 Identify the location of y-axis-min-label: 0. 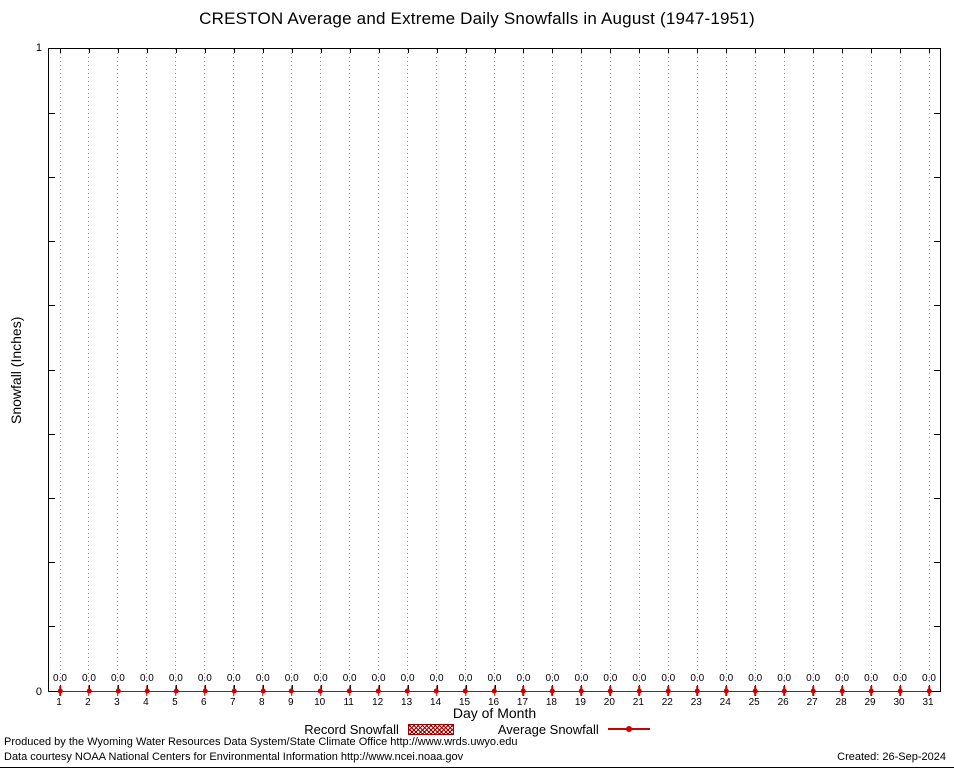
(38, 692).